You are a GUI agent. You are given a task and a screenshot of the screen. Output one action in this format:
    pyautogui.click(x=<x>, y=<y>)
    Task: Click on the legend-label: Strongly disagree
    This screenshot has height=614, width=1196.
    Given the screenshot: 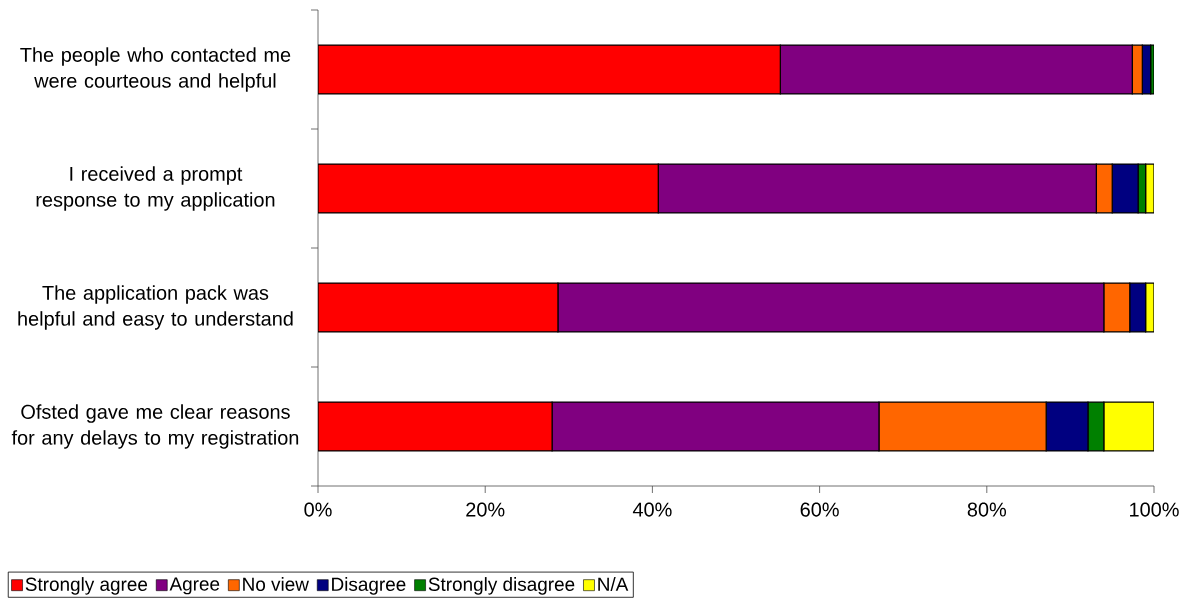 What is the action you would take?
    pyautogui.click(x=501, y=586)
    